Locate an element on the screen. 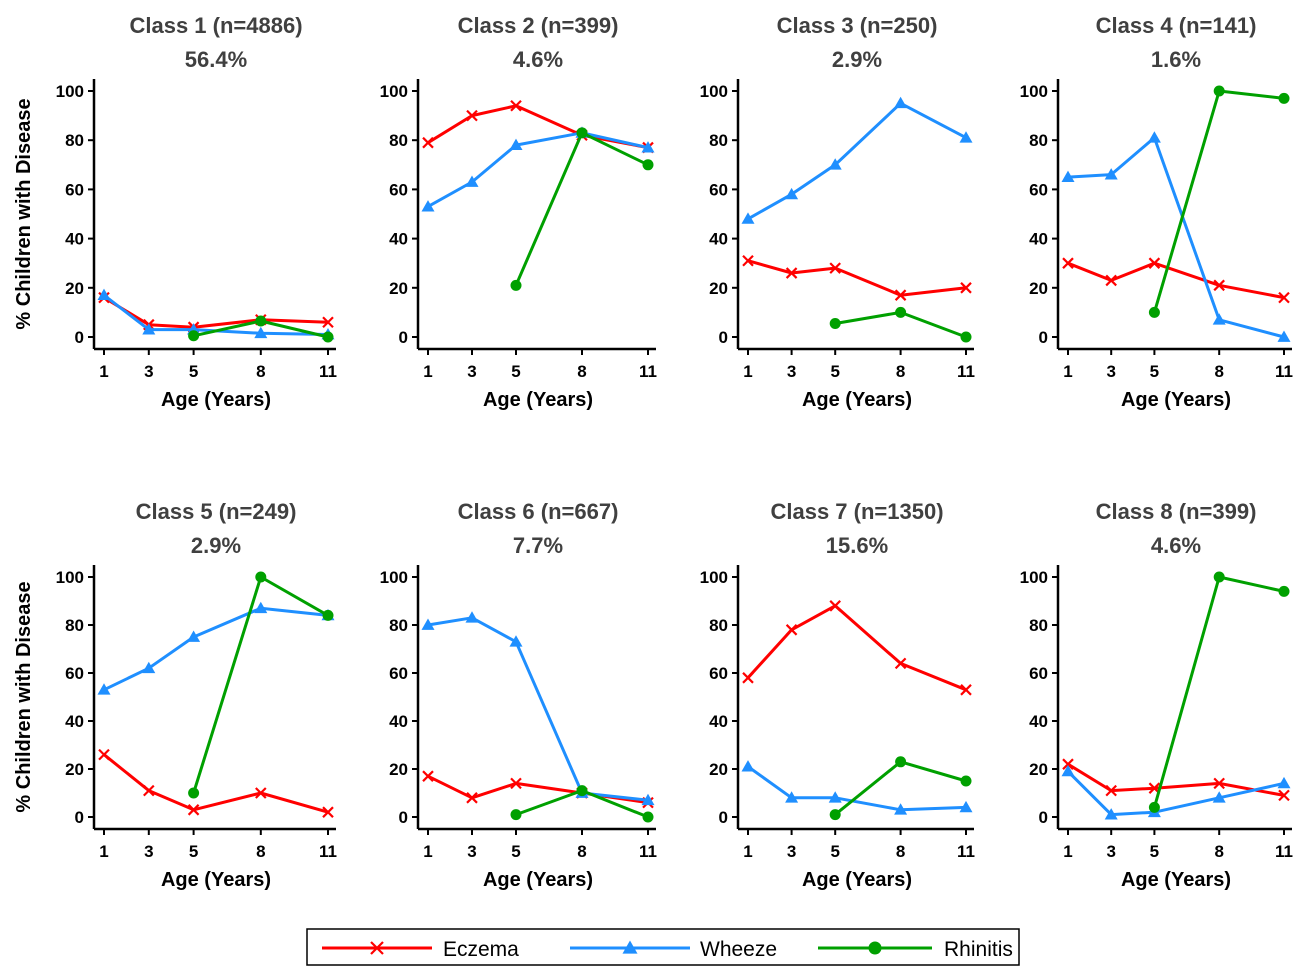 This screenshot has height=966, width=1302. panel-title: Class 5 (n=249) is located at coordinates (216, 511).